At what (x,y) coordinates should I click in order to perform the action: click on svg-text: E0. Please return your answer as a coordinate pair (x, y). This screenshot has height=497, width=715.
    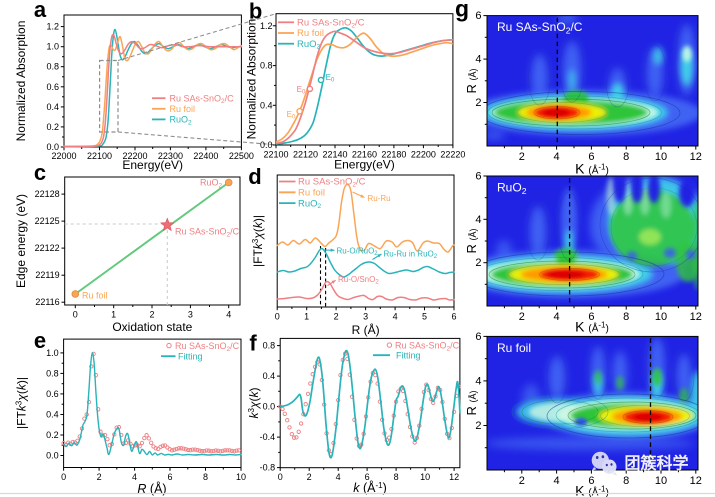
    Looking at the image, I should click on (301, 90).